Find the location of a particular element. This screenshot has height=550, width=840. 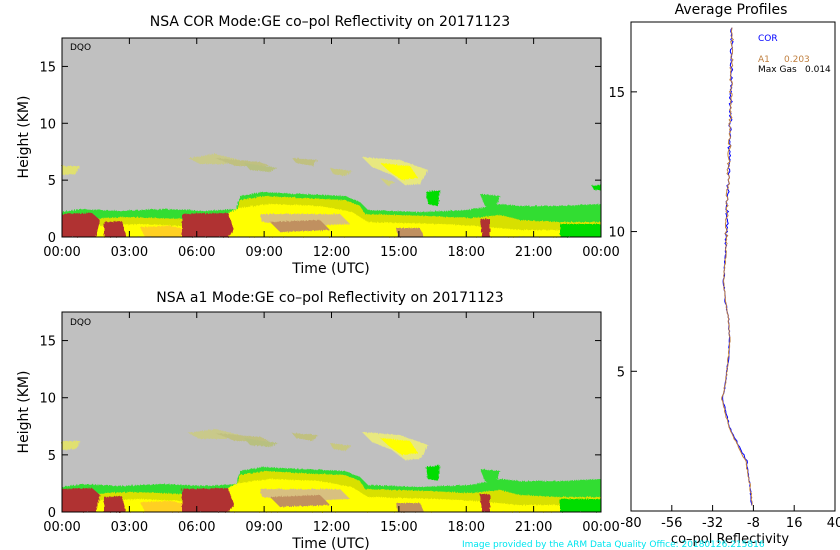

profile-lines is located at coordinates (737, 266).